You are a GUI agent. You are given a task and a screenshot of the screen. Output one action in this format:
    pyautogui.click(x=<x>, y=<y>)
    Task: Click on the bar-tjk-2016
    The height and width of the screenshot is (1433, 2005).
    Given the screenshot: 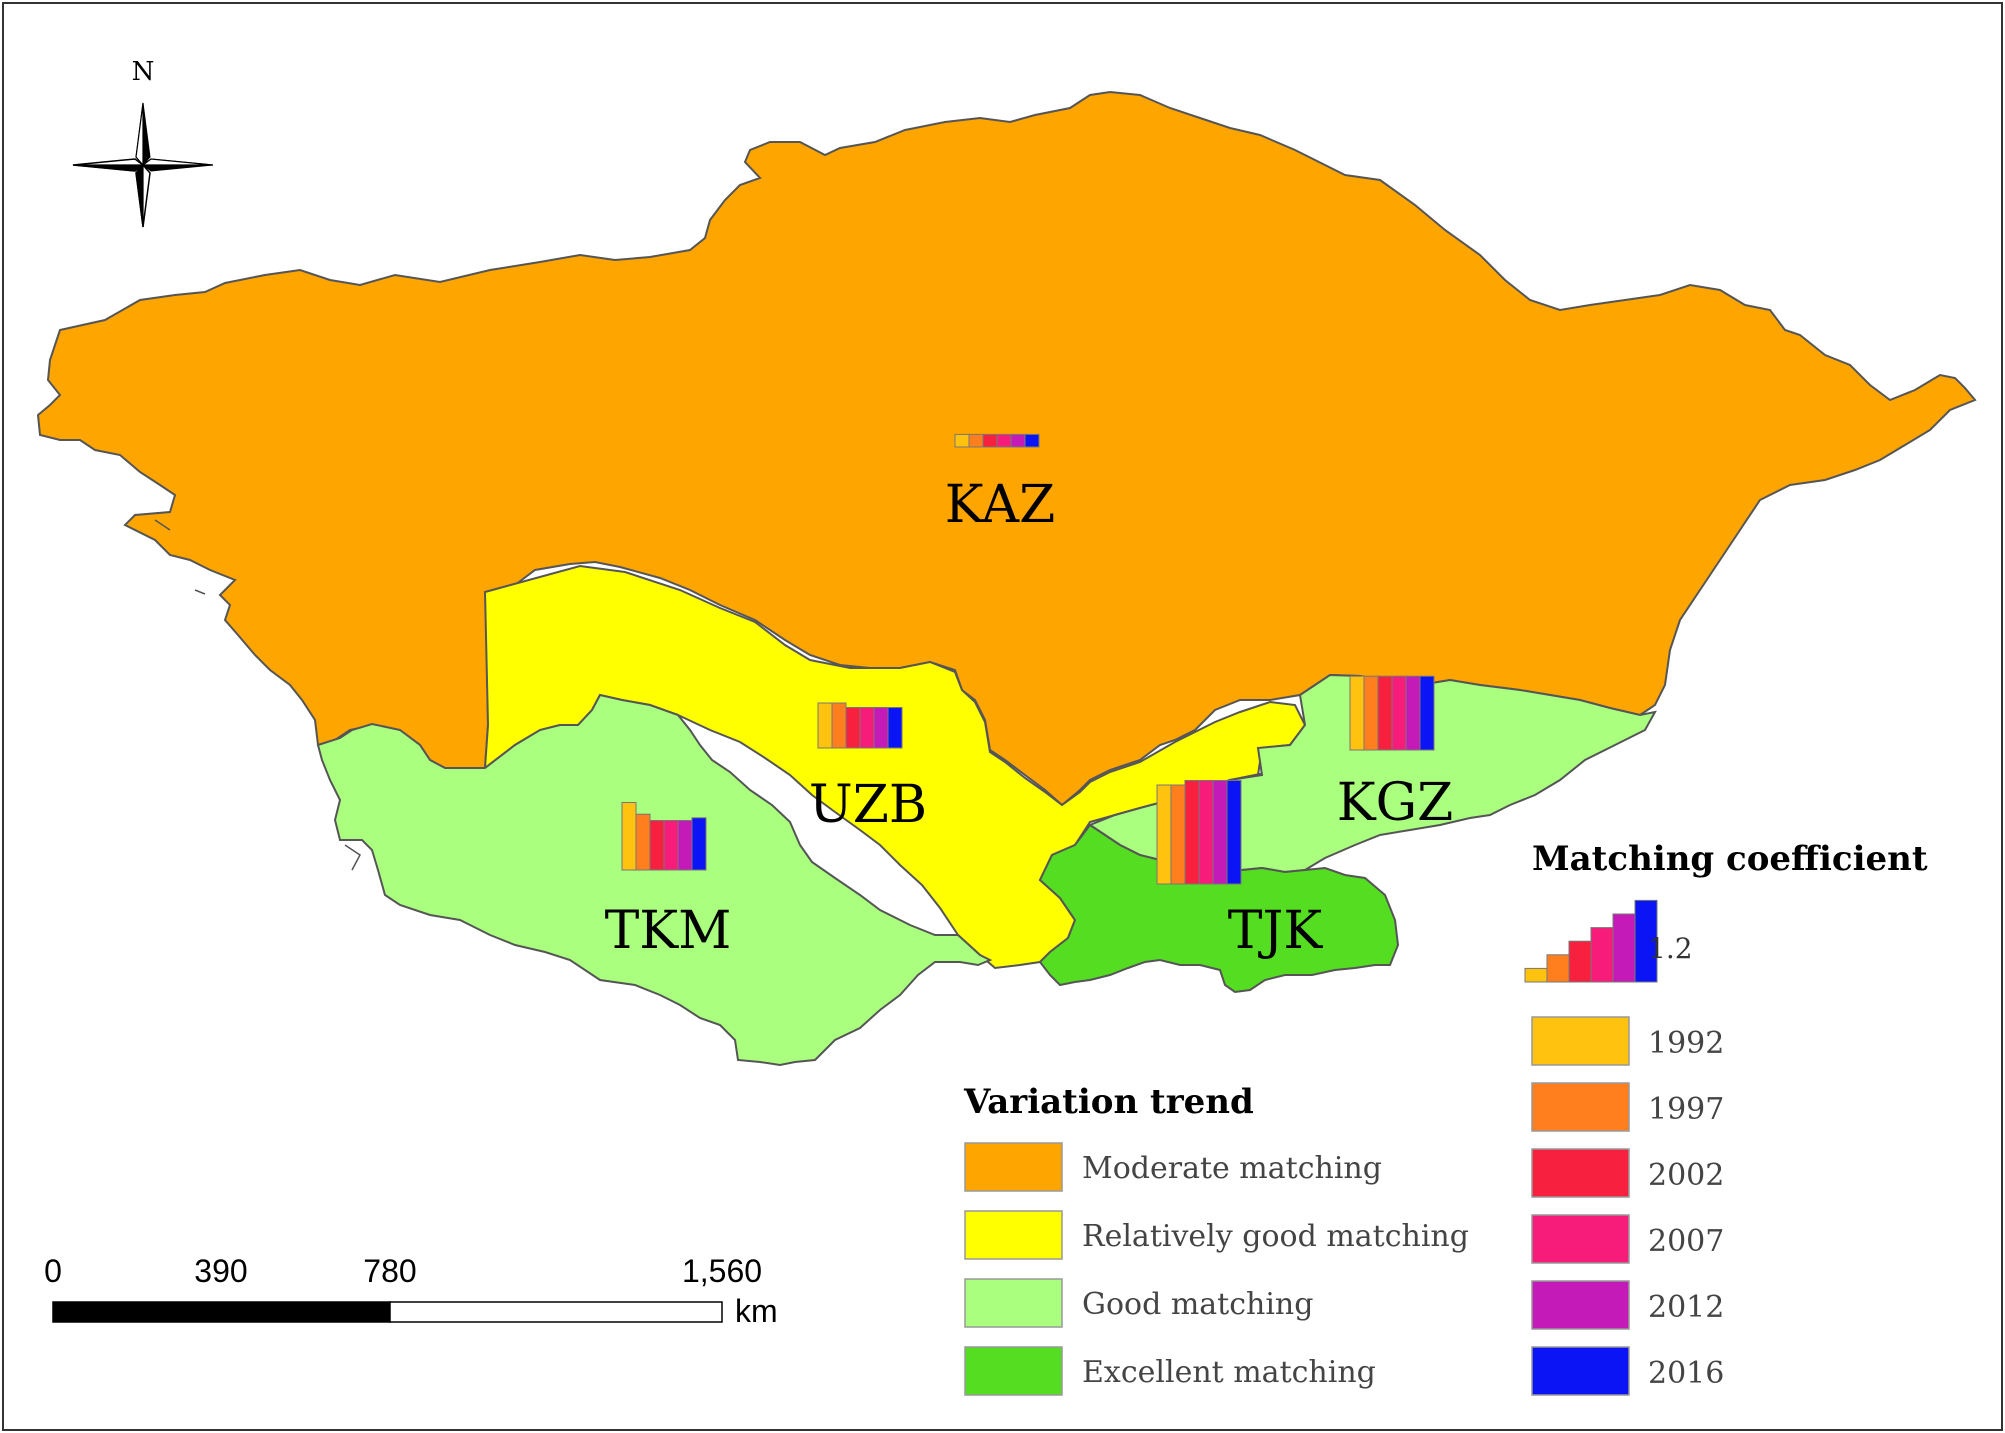 What is the action you would take?
    pyautogui.click(x=1234, y=832)
    